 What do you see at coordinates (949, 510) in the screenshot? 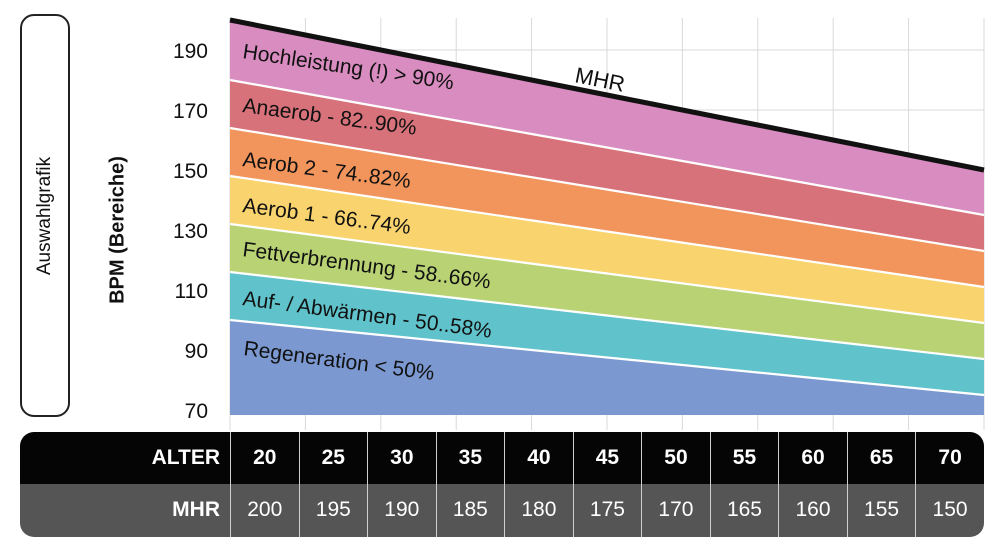
I see `mhr-cell: 150` at bounding box center [949, 510].